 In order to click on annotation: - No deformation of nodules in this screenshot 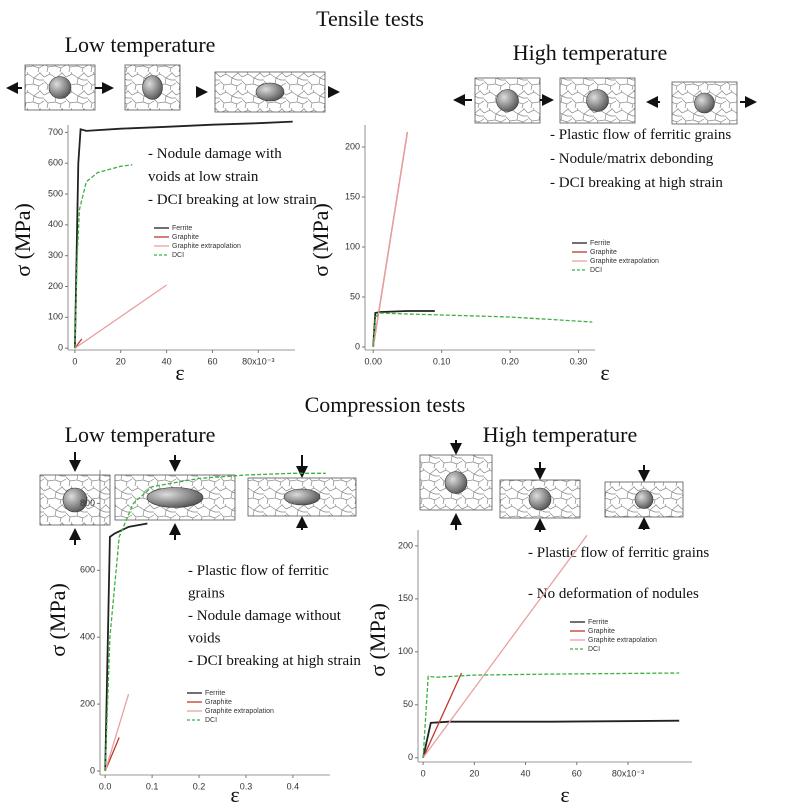, I will do `click(613, 594)`.